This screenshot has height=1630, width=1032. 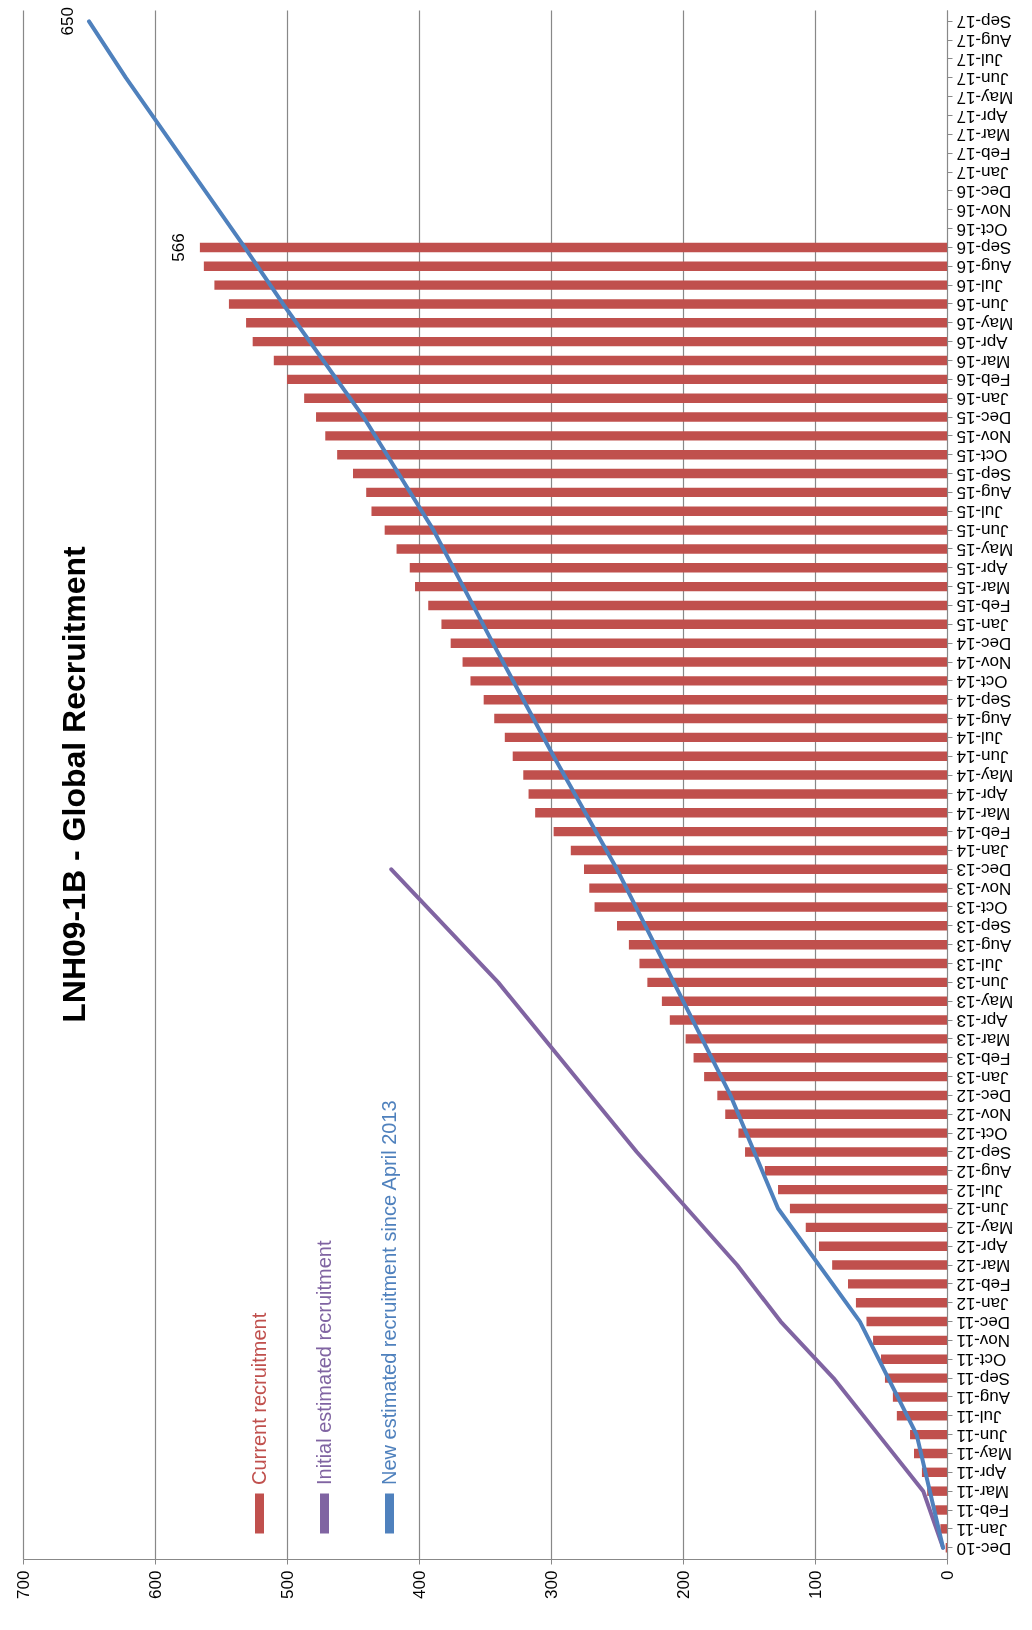 What do you see at coordinates (982, 1529) in the screenshot?
I see `y-tick-label: Jan-11` at bounding box center [982, 1529].